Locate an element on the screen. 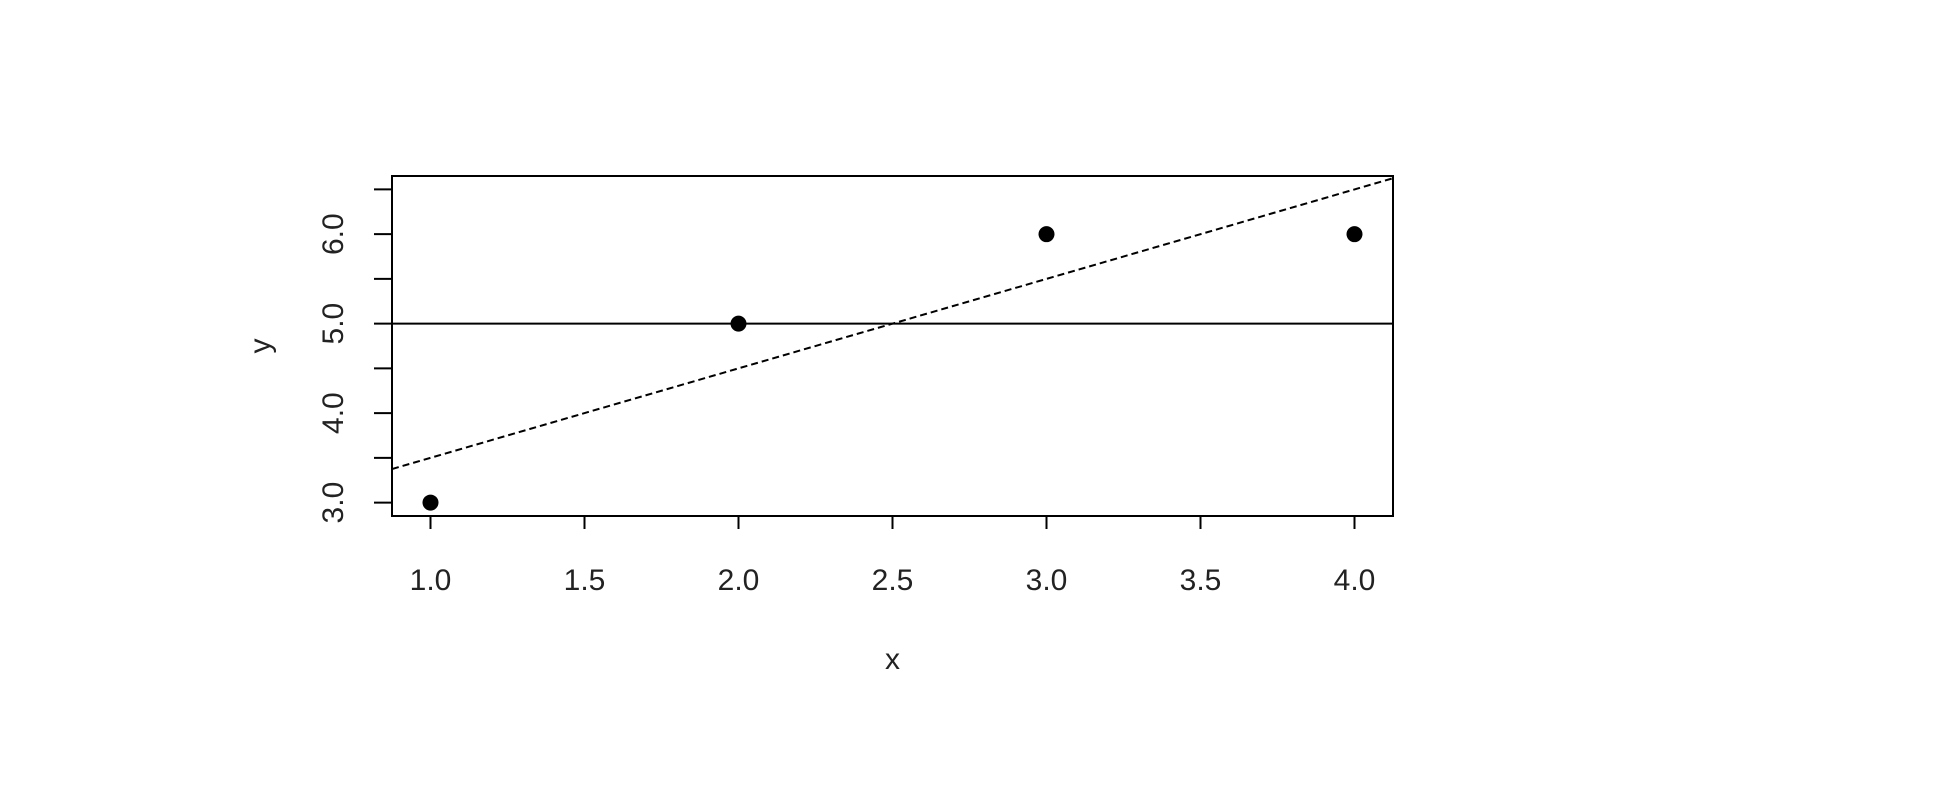  x-tick-label: 1.0 is located at coordinates (431, 580).